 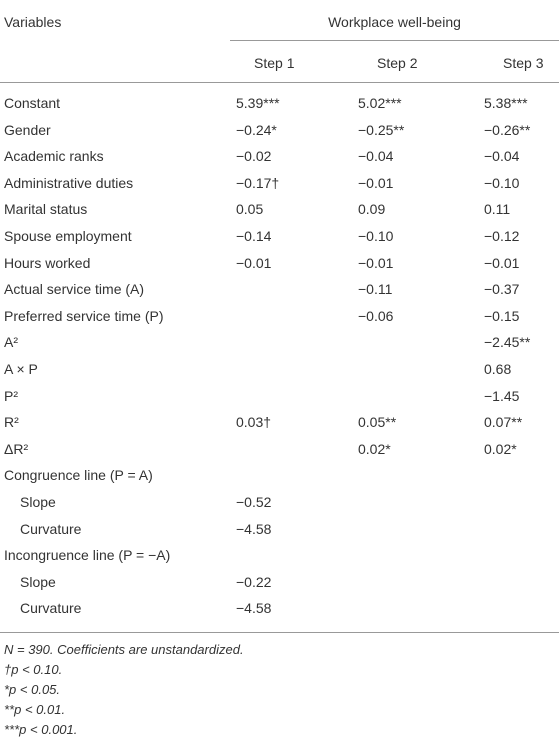 I want to click on cell: −0.25**, so click(x=381, y=129).